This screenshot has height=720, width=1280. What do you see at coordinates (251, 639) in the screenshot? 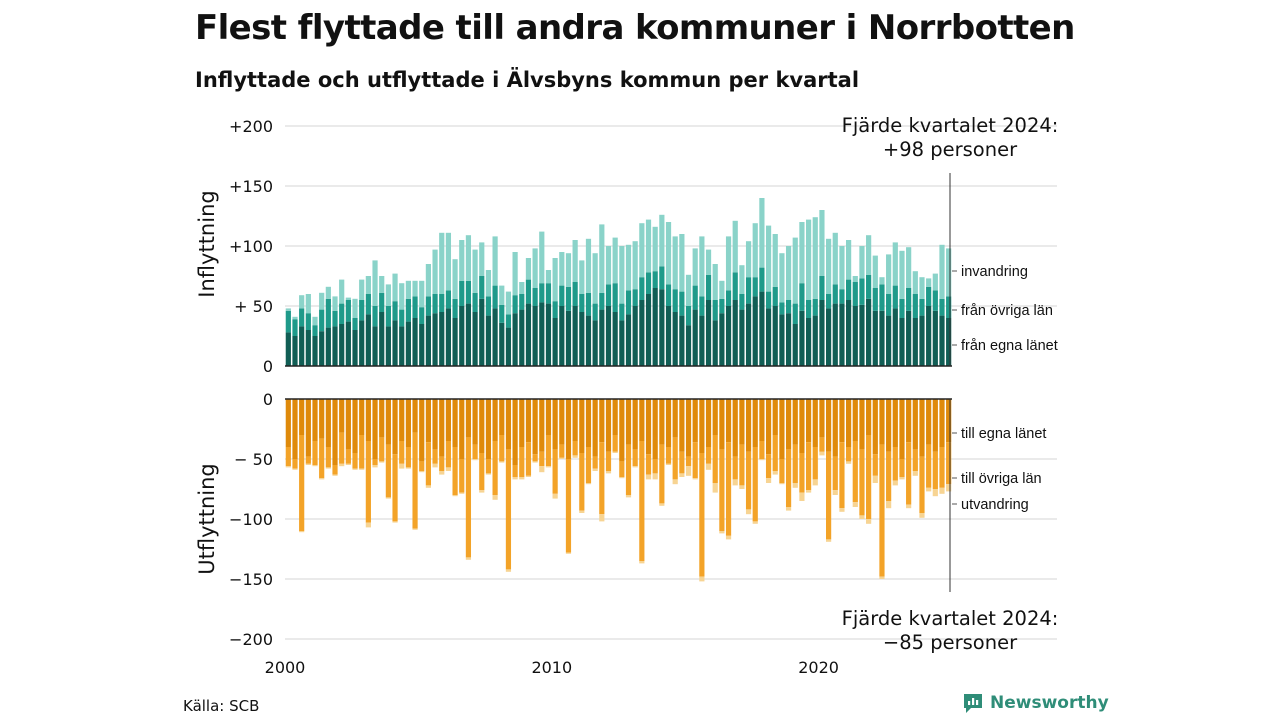
I see `y-tick-label: −200` at bounding box center [251, 639].